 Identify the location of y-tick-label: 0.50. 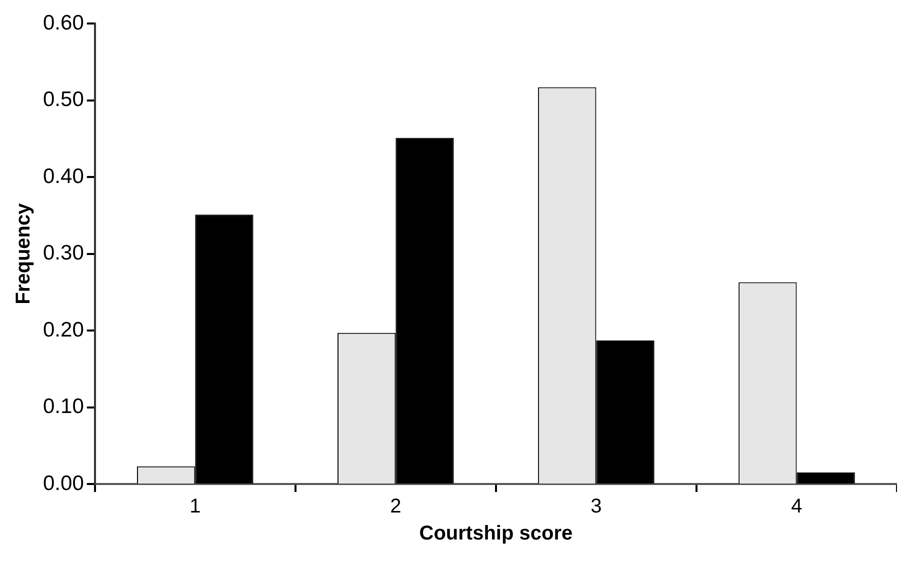
(63, 100).